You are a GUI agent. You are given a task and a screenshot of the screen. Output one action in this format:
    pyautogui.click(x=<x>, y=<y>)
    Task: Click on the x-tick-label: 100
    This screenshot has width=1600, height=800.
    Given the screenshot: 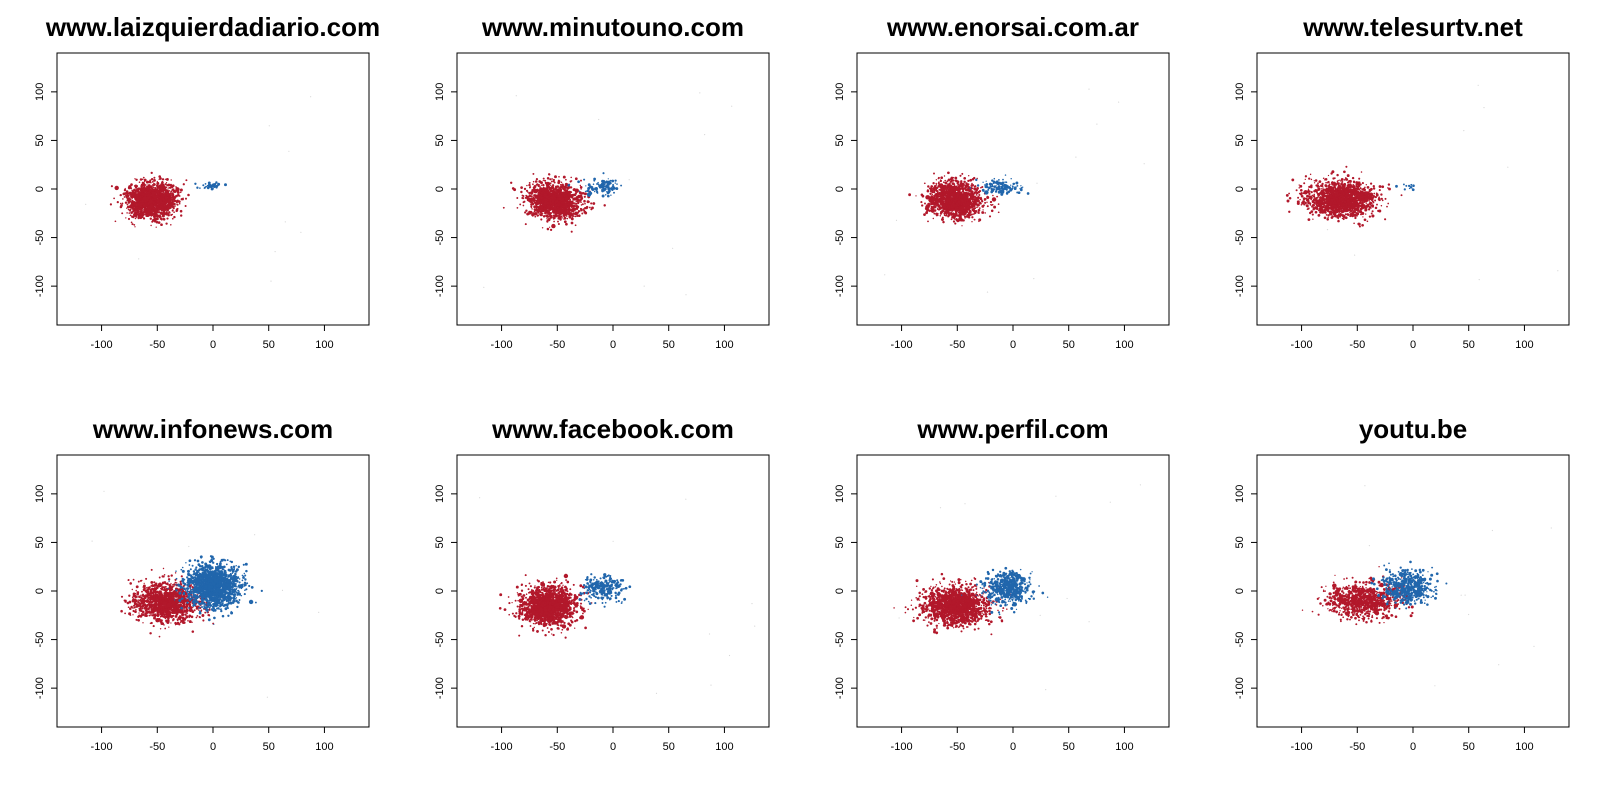 What is the action you would take?
    pyautogui.click(x=1124, y=345)
    